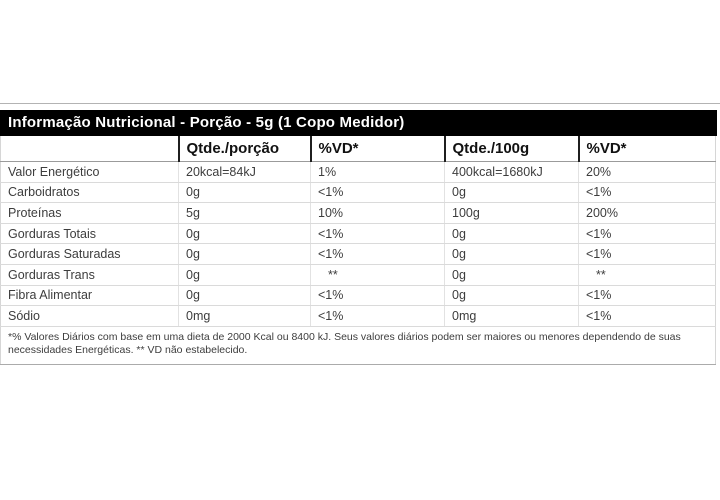 Image resolution: width=720 pixels, height=500 pixels. I want to click on cell-vd-porcao: **, so click(377, 275).